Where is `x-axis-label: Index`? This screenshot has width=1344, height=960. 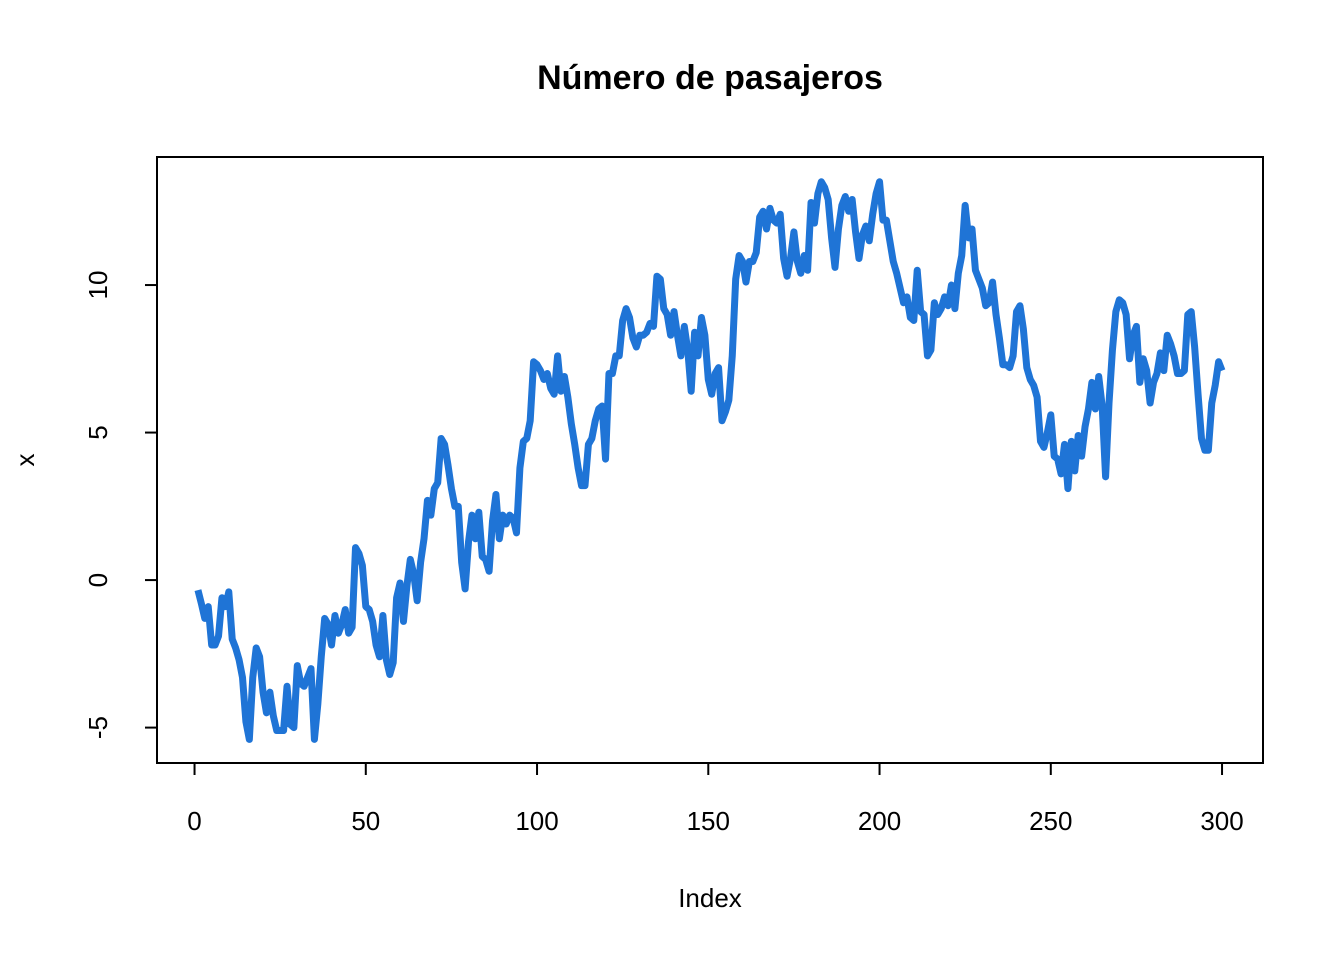
x-axis-label: Index is located at coordinates (710, 898).